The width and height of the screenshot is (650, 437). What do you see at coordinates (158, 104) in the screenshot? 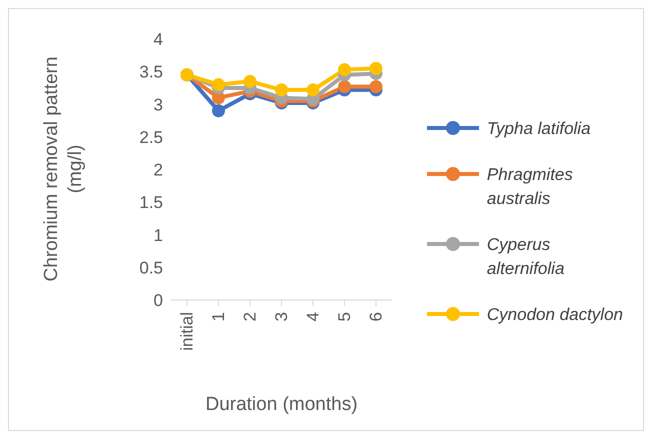
I see `y-tick-label: 3` at bounding box center [158, 104].